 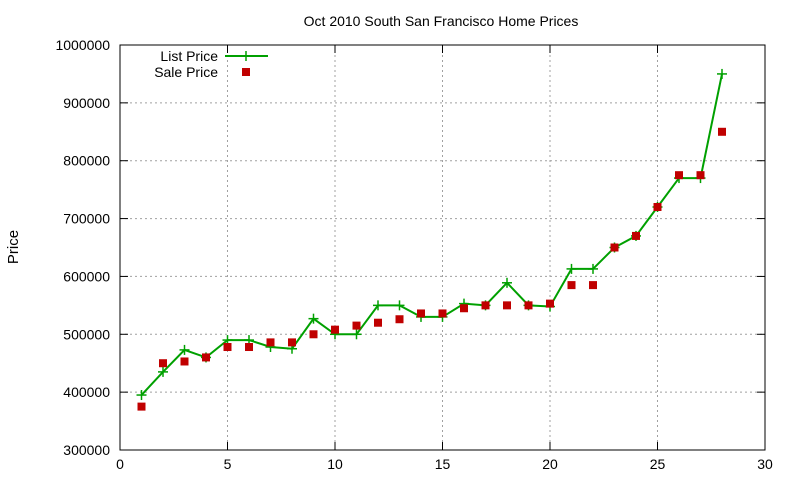 I want to click on x-tick-label: 25, so click(x=658, y=464).